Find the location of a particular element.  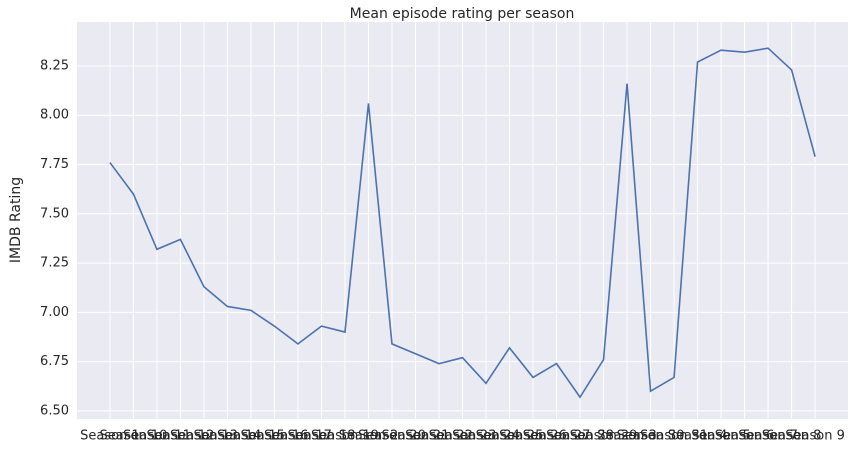

x-tick-label: Season 25 is located at coordinates (510, 436).